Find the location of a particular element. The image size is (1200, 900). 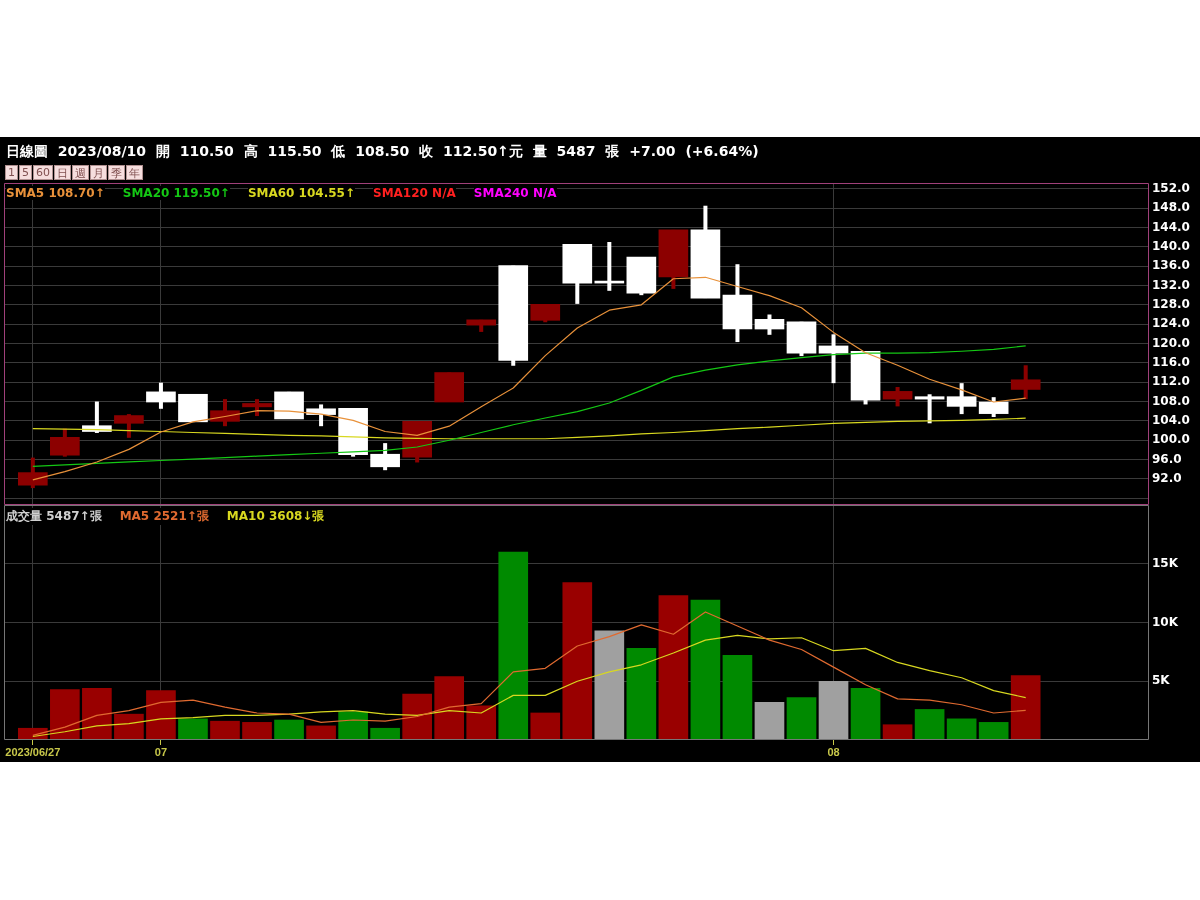

y-tick-label: 5K is located at coordinates (1161, 680).